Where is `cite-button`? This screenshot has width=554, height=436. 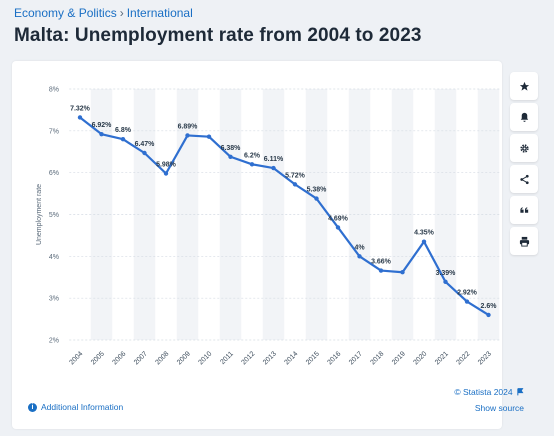 cite-button is located at coordinates (524, 210).